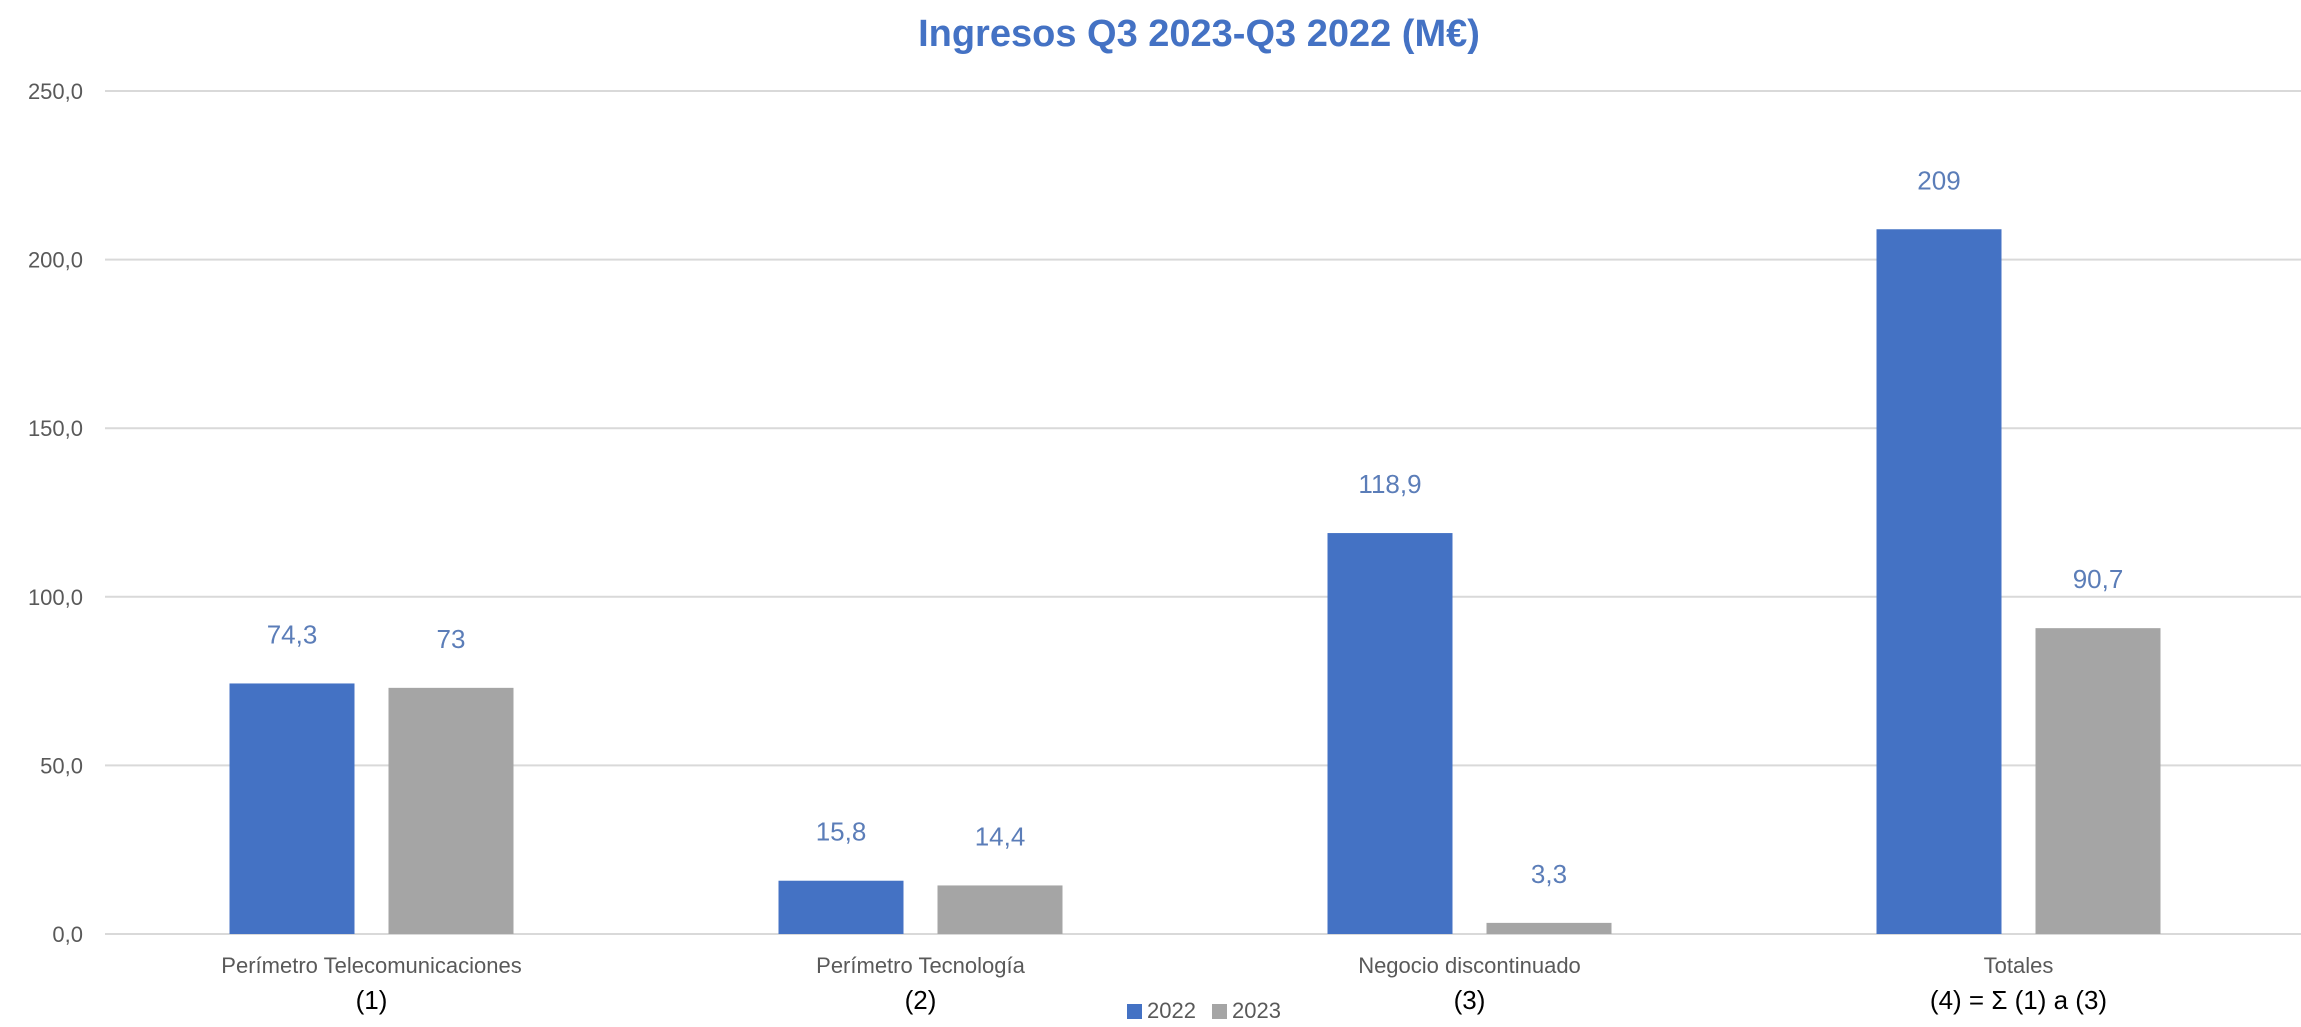 The height and width of the screenshot is (1027, 2301). Describe the element at coordinates (1938, 180) in the screenshot. I see `data-label: 209` at that location.